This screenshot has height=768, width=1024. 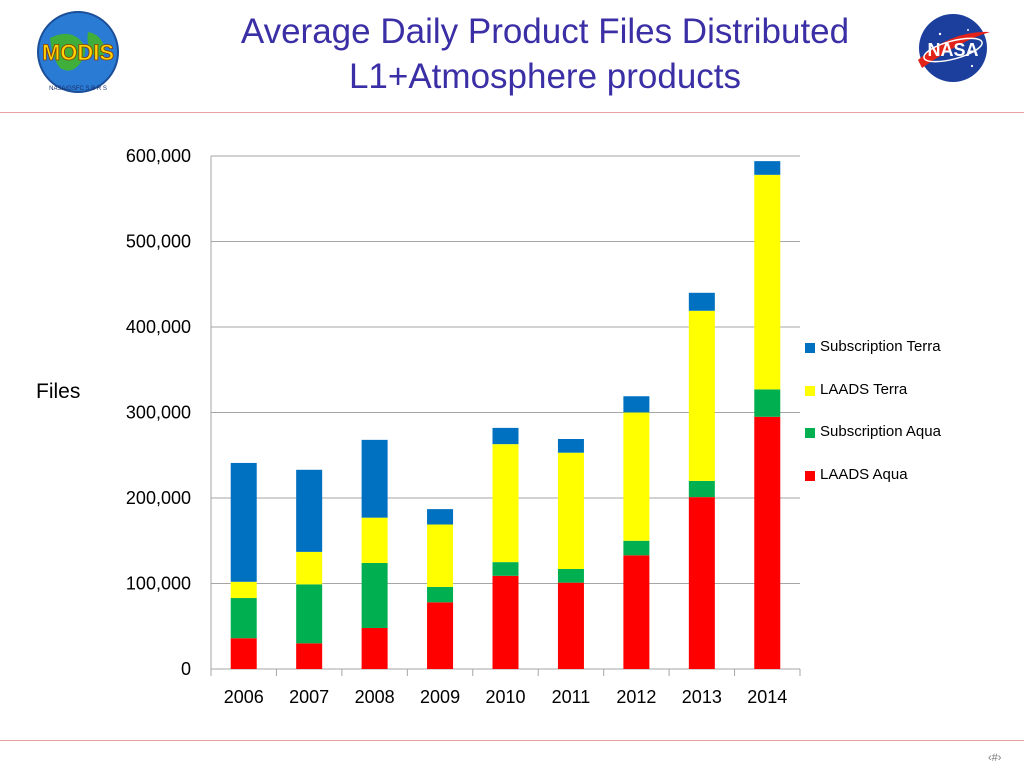 What do you see at coordinates (864, 389) in the screenshot?
I see `legend-label: LAADS Terra` at bounding box center [864, 389].